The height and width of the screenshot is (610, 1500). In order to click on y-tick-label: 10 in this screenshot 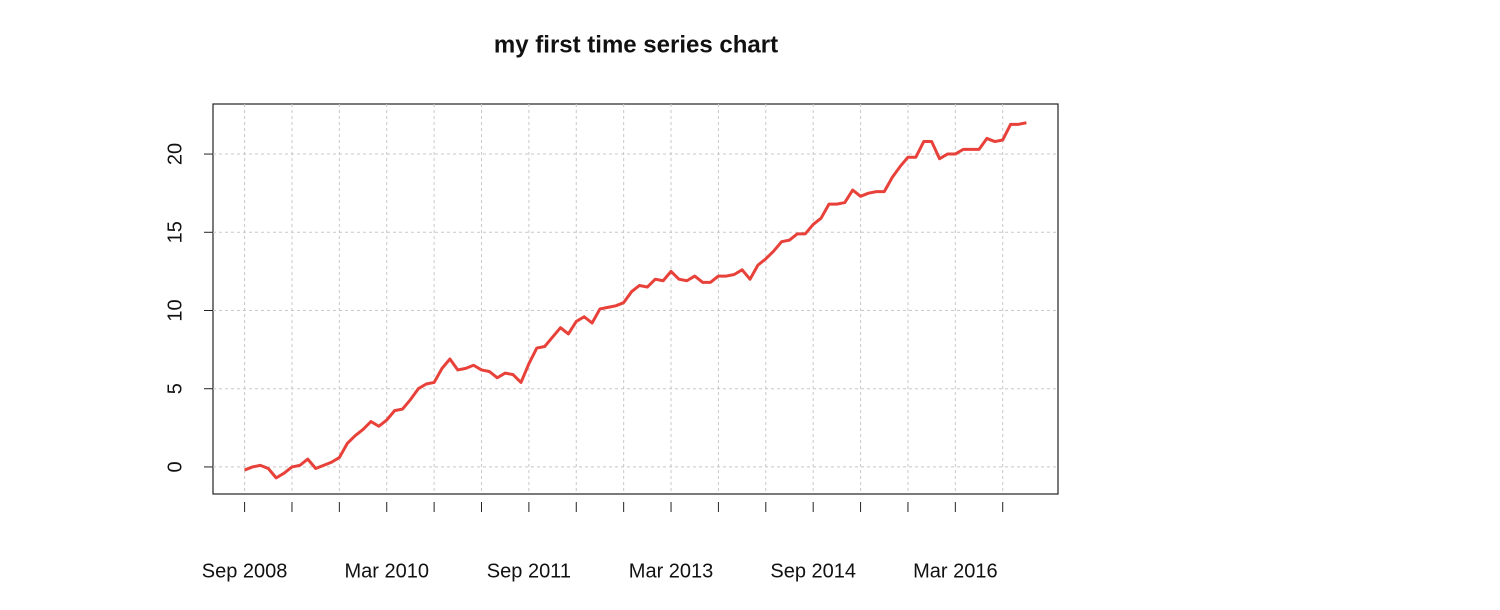, I will do `click(175, 310)`.